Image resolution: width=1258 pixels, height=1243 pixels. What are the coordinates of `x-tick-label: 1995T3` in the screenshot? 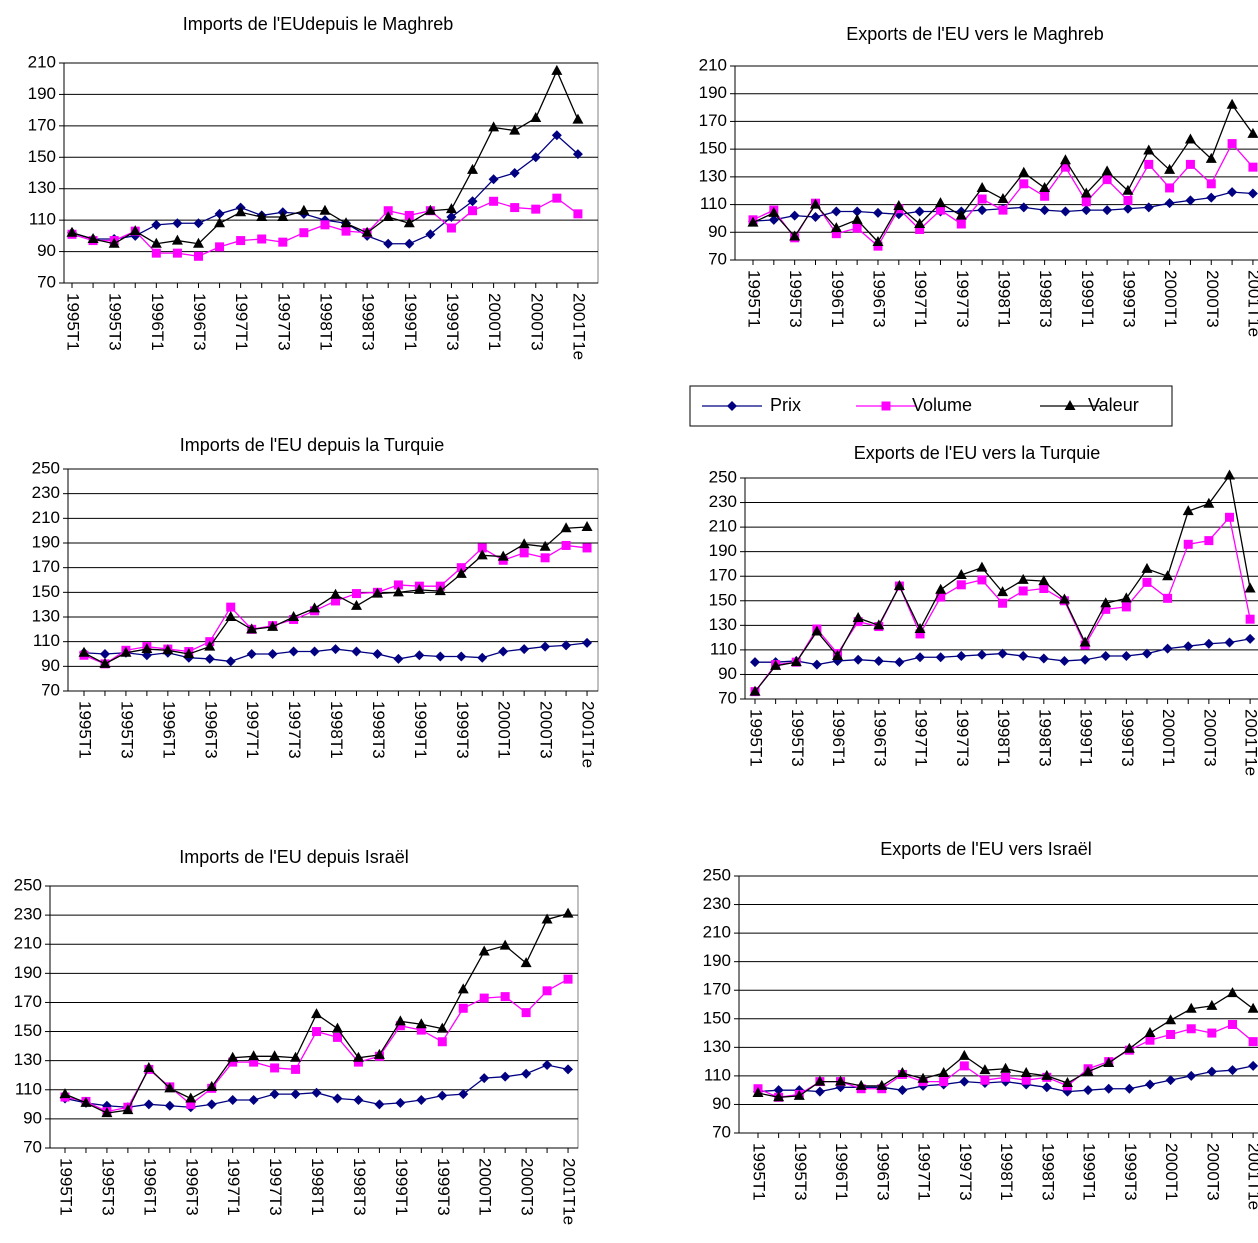 It's located at (800, 1172).